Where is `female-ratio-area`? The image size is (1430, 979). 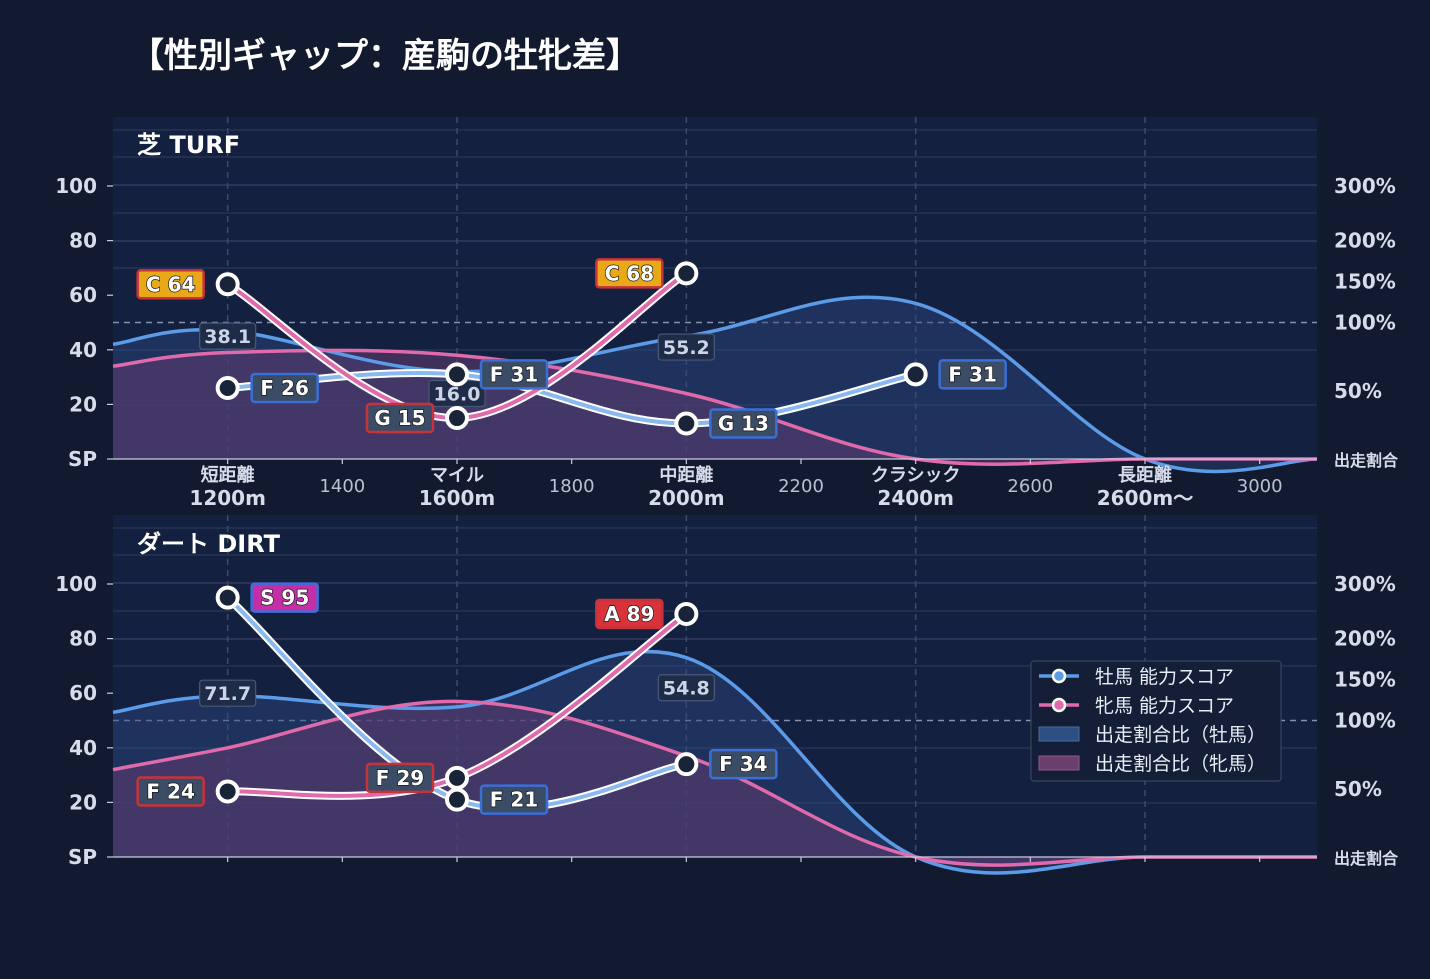
female-ratio-area is located at coordinates (715, 783).